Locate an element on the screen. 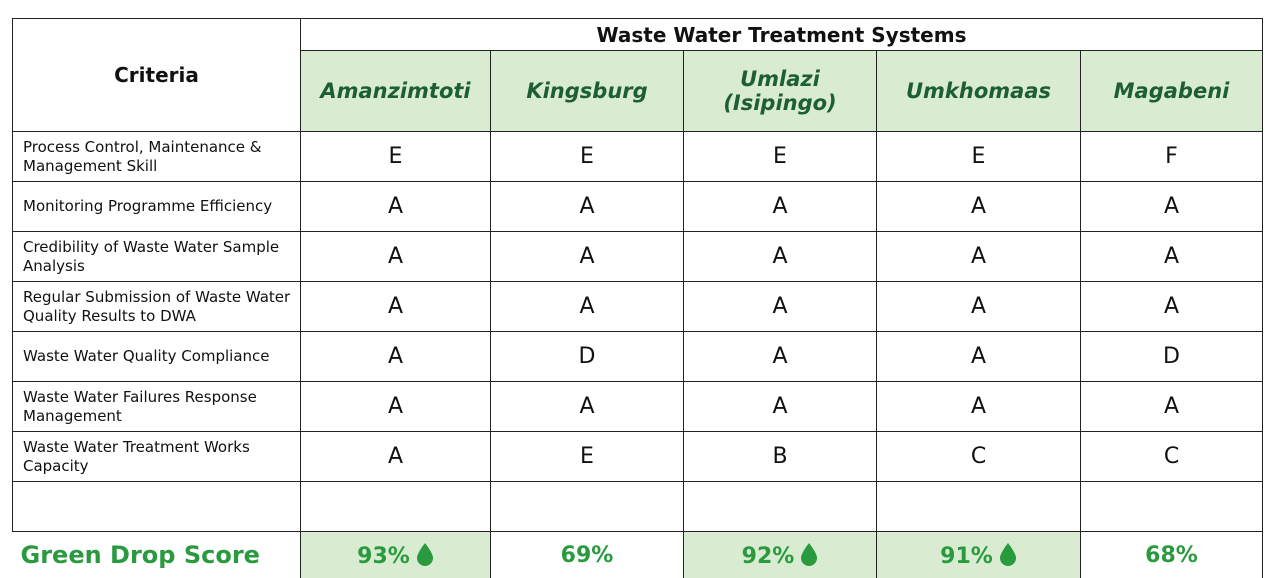 The image size is (1274, 578). criterion: Waste Water Quality Compliance is located at coordinates (157, 357).